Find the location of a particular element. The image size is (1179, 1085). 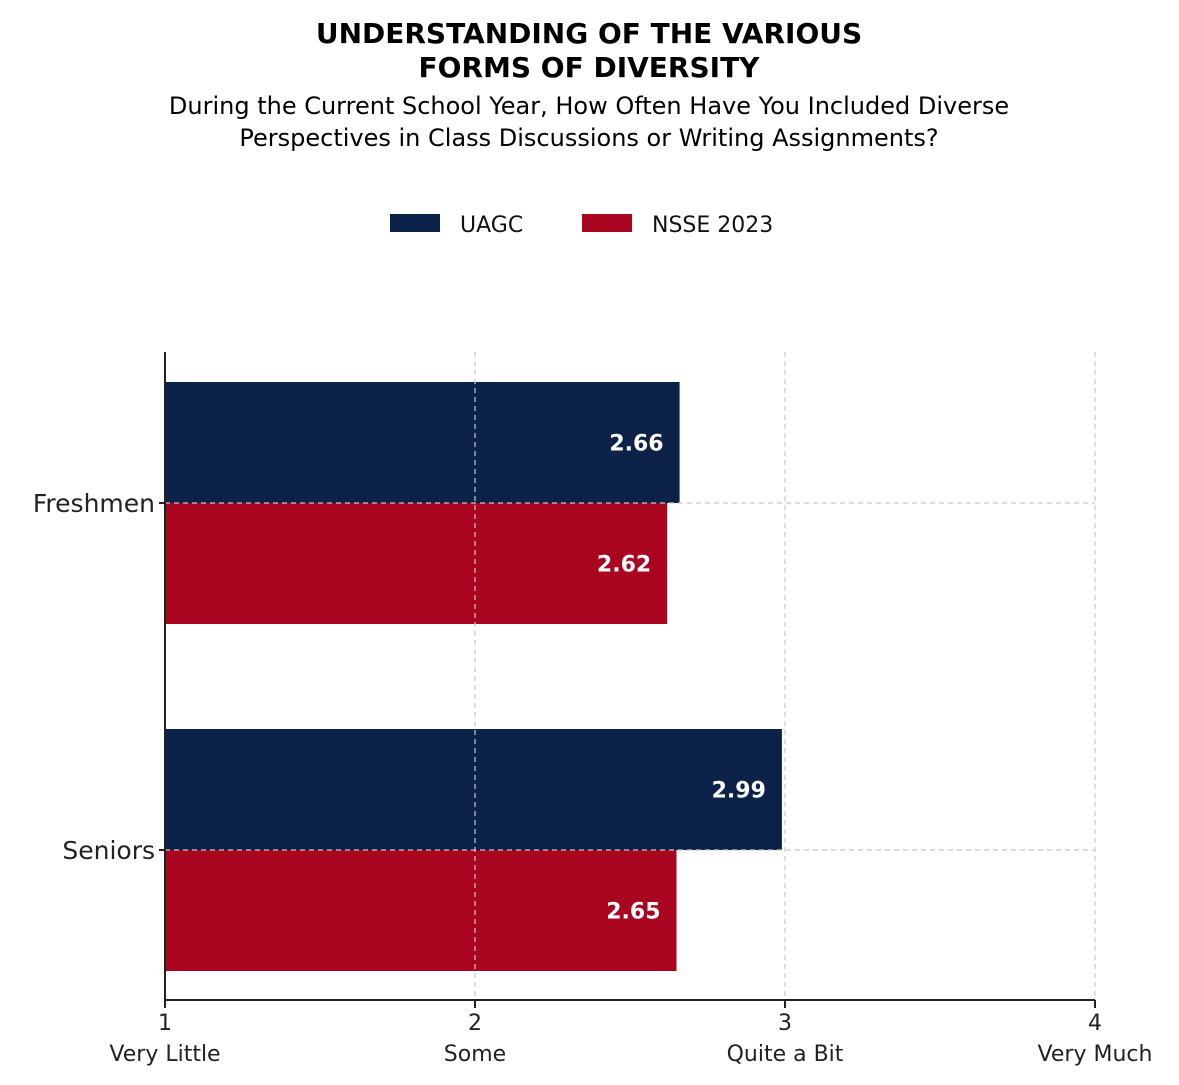

bar-value-label-freshmen-2: 2.62 is located at coordinates (624, 565).